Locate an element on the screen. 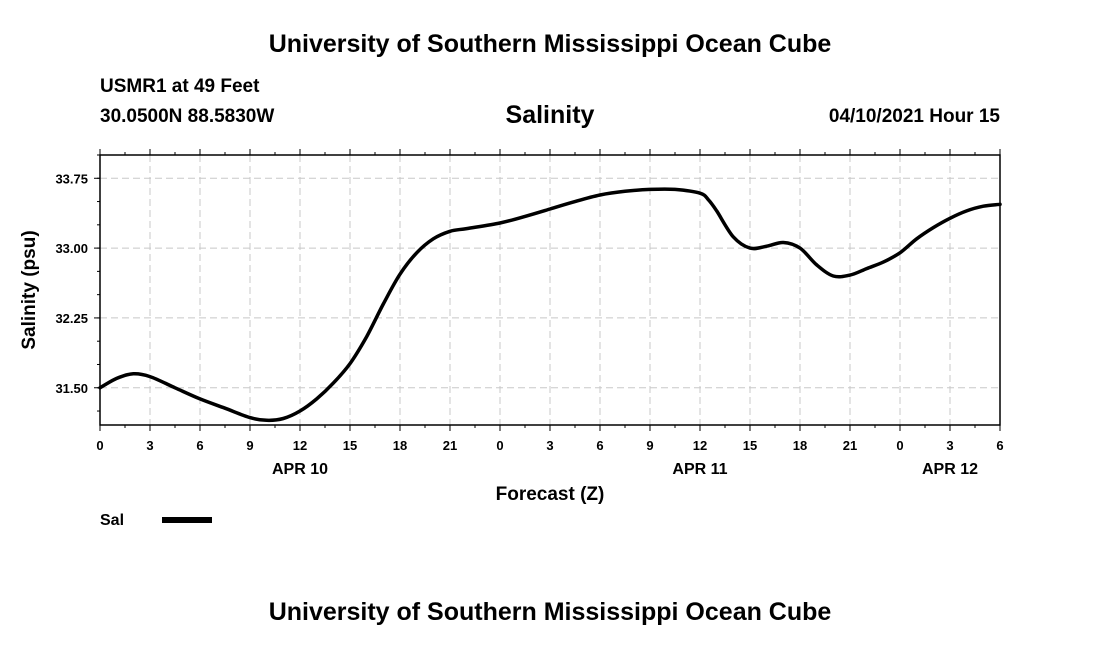 The width and height of the screenshot is (1100, 650). station-label: USMR1 at 49 Feet is located at coordinates (180, 86).